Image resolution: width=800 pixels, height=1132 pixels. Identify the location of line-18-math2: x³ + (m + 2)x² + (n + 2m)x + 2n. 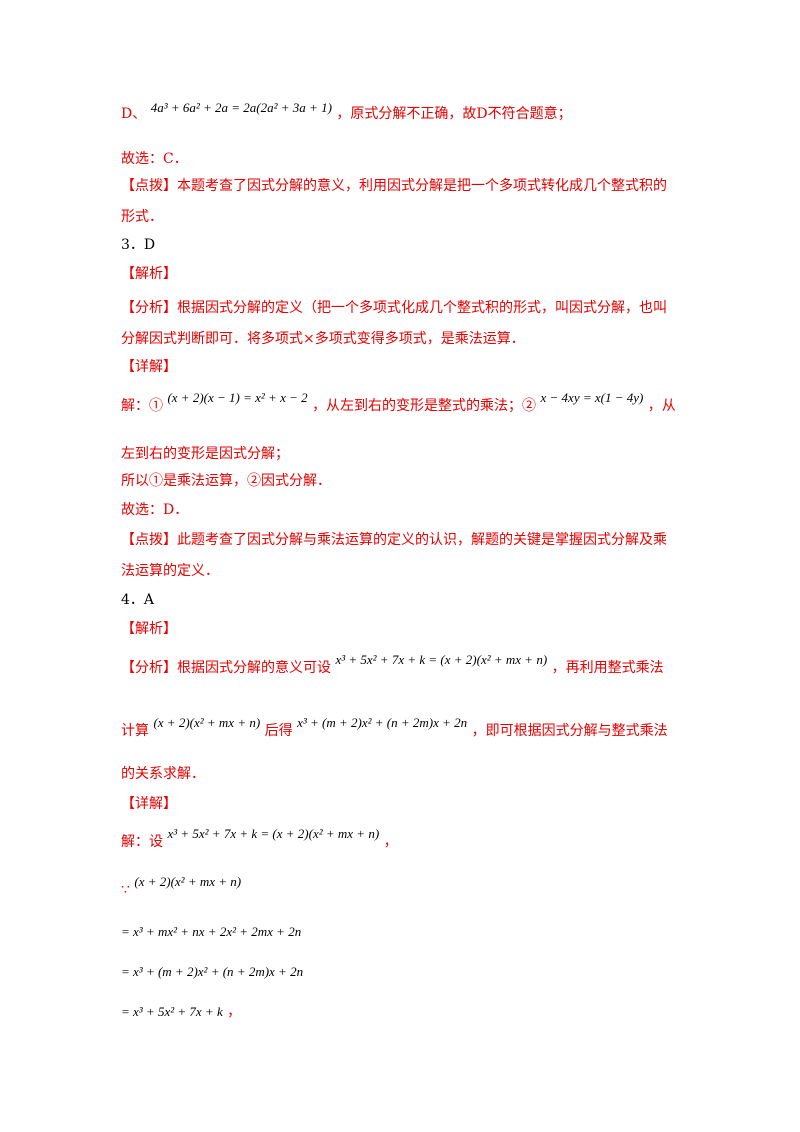
(382, 722).